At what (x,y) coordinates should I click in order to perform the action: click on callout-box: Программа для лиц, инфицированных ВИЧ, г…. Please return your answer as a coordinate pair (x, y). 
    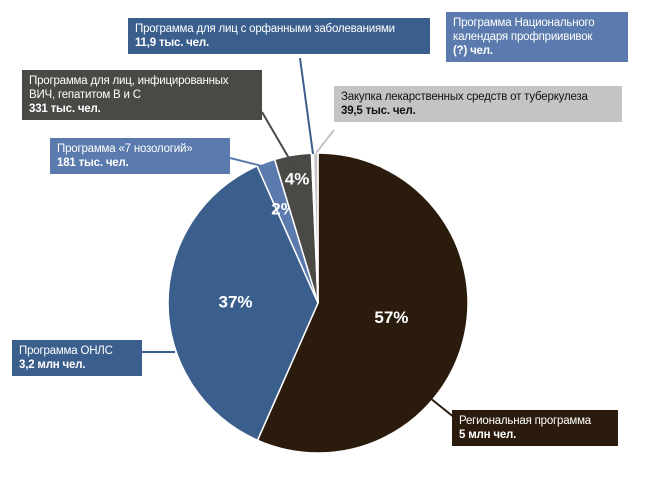
    Looking at the image, I should click on (142, 95).